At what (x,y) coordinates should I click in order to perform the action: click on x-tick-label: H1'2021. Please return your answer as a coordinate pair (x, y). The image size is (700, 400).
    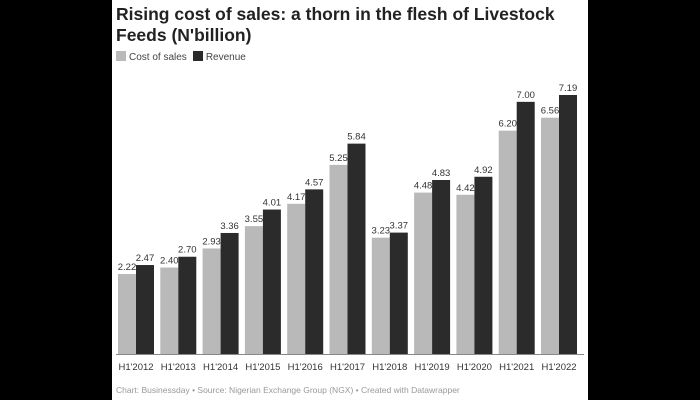
    Looking at the image, I should click on (516, 367).